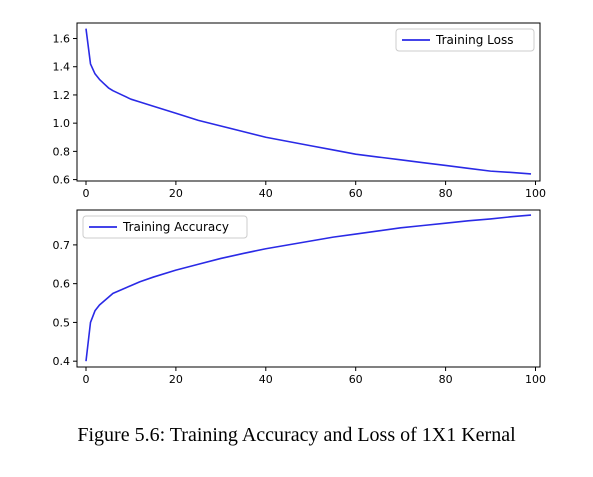  What do you see at coordinates (62, 39) in the screenshot?
I see `loss-y-tick-label: 1.6` at bounding box center [62, 39].